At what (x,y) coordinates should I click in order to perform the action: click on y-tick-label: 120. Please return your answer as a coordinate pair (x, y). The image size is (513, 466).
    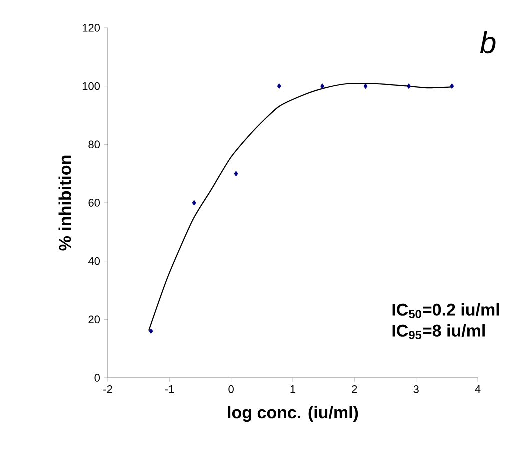
    Looking at the image, I should click on (91, 28).